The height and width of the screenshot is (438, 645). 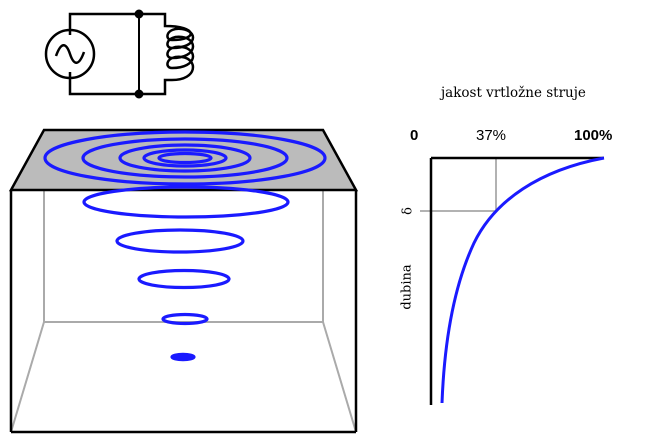 I want to click on current-density-curve, so click(x=523, y=280).